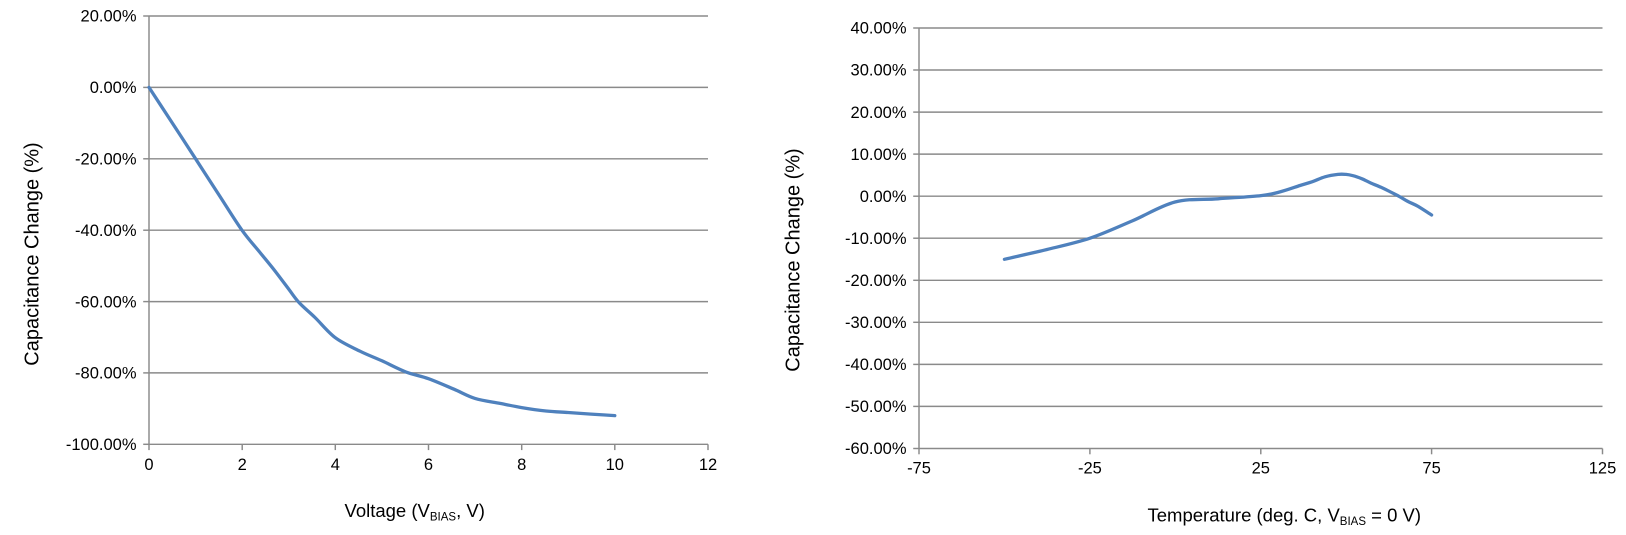  What do you see at coordinates (1090, 469) in the screenshot?
I see `svg-text: -25` at bounding box center [1090, 469].